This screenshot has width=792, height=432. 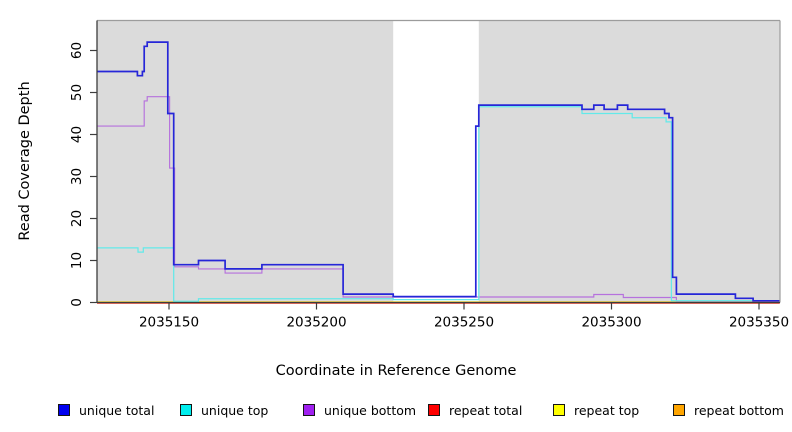 I want to click on gap-band, so click(x=436, y=162).